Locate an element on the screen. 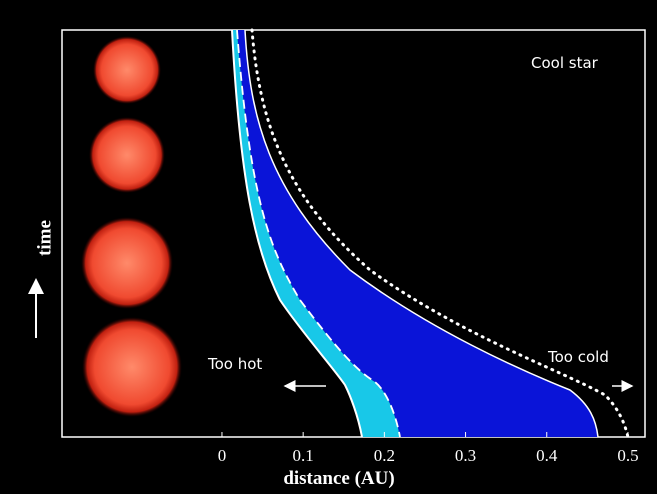 This screenshot has height=494, width=657. x-axis-label: distance (AU) is located at coordinates (338, 478).